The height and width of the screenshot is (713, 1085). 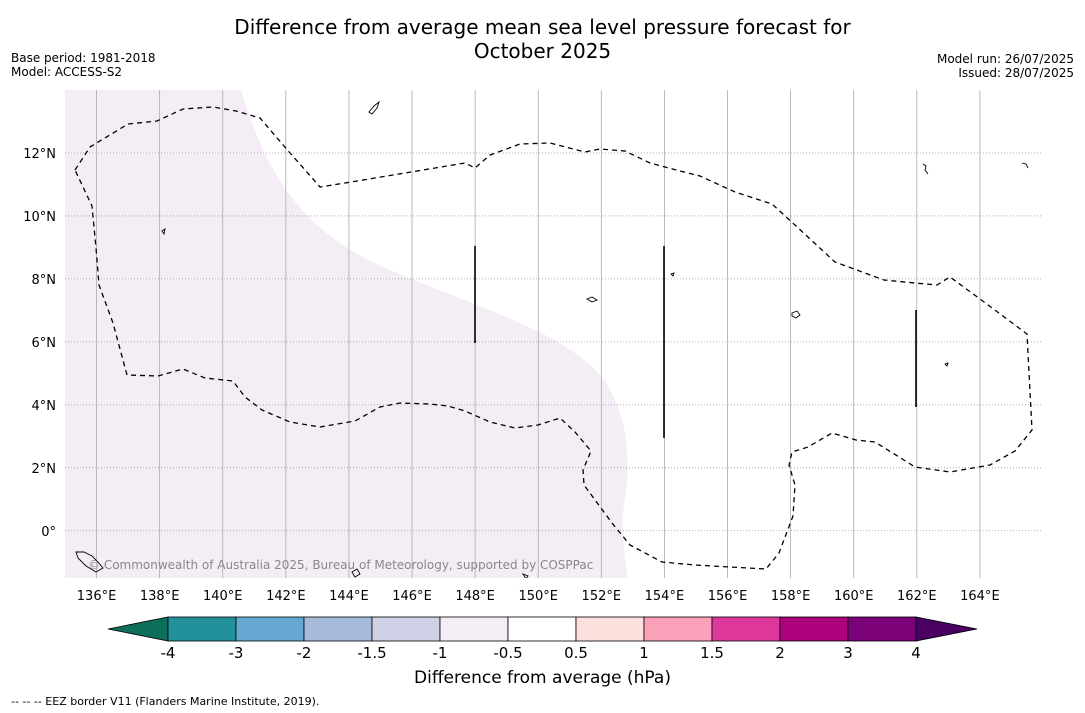 What do you see at coordinates (791, 596) in the screenshot?
I see `longitude-tick-label: 158°E` at bounding box center [791, 596].